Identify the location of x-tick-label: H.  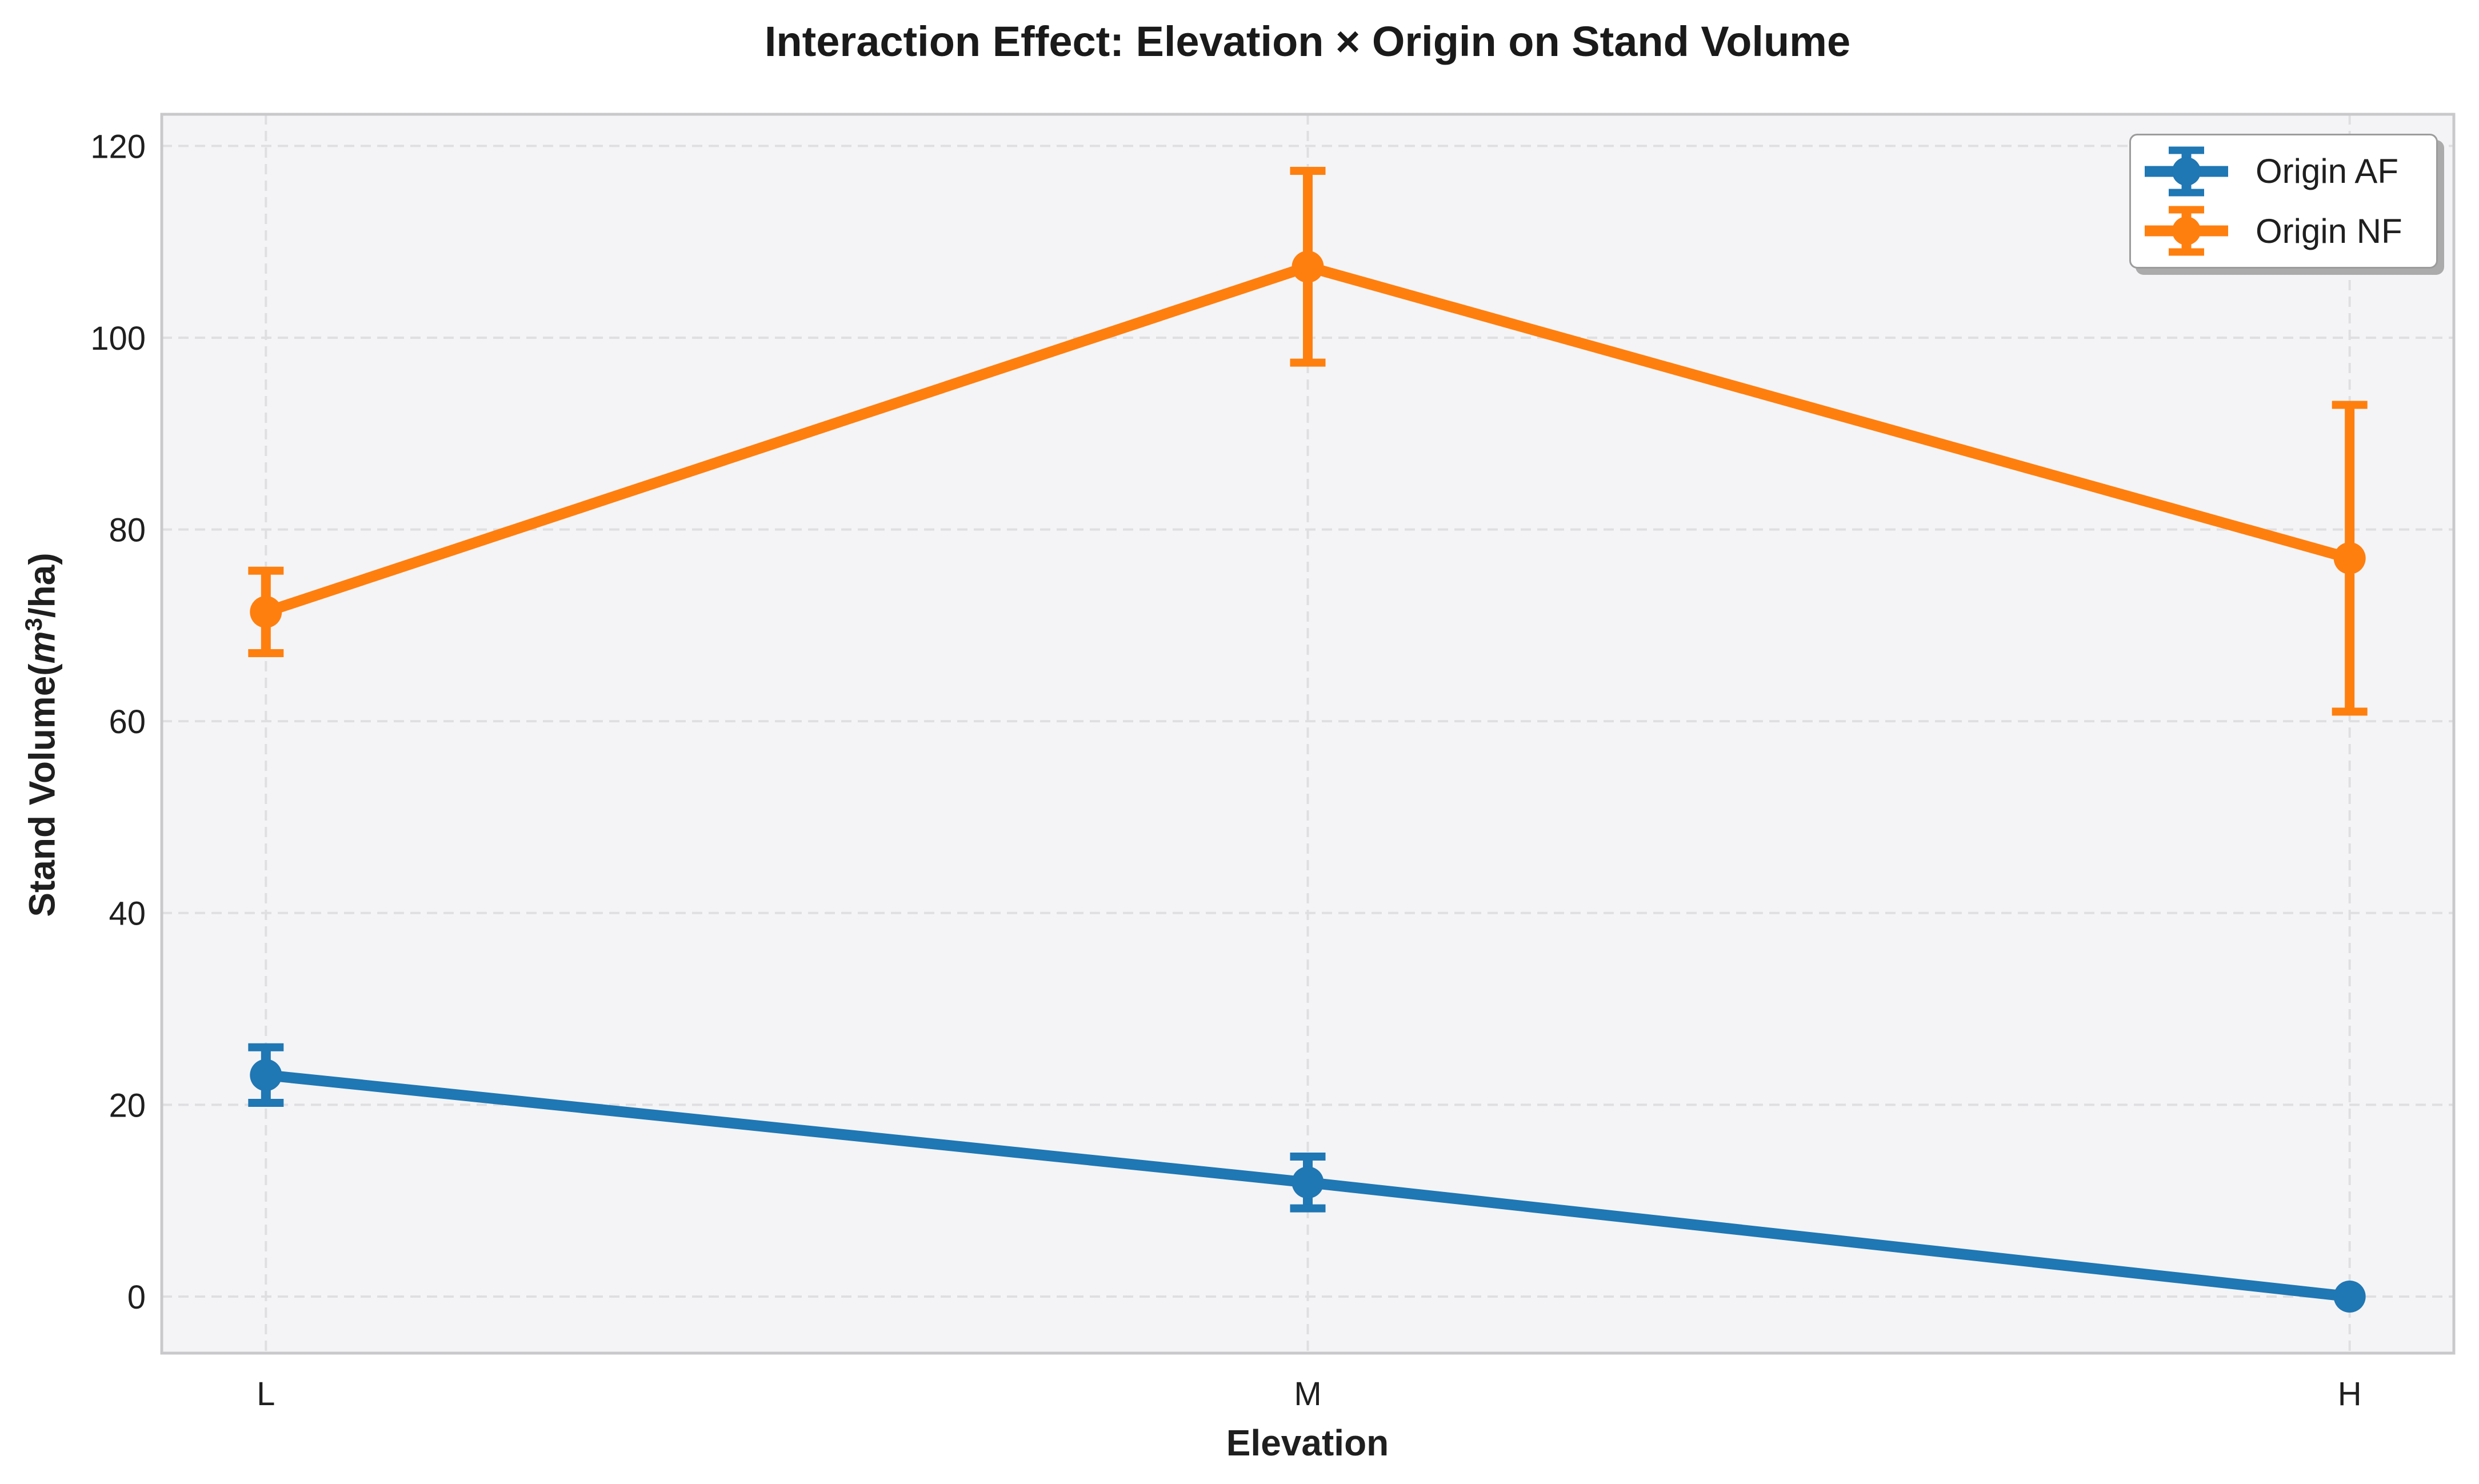
(2350, 1394).